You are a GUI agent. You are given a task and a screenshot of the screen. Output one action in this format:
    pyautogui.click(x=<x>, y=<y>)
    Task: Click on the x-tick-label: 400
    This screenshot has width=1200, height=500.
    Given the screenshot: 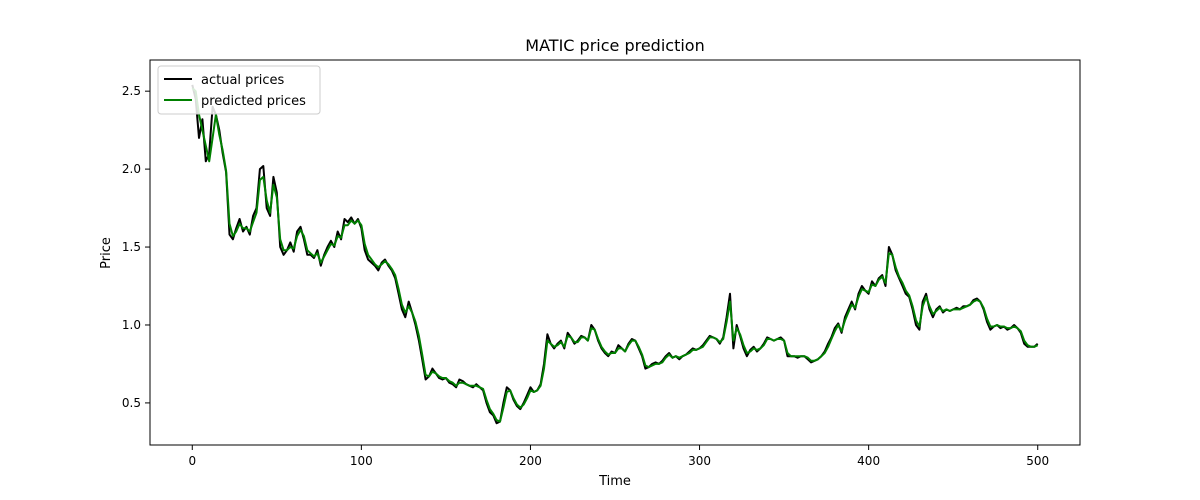 What is the action you would take?
    pyautogui.click(x=868, y=461)
    